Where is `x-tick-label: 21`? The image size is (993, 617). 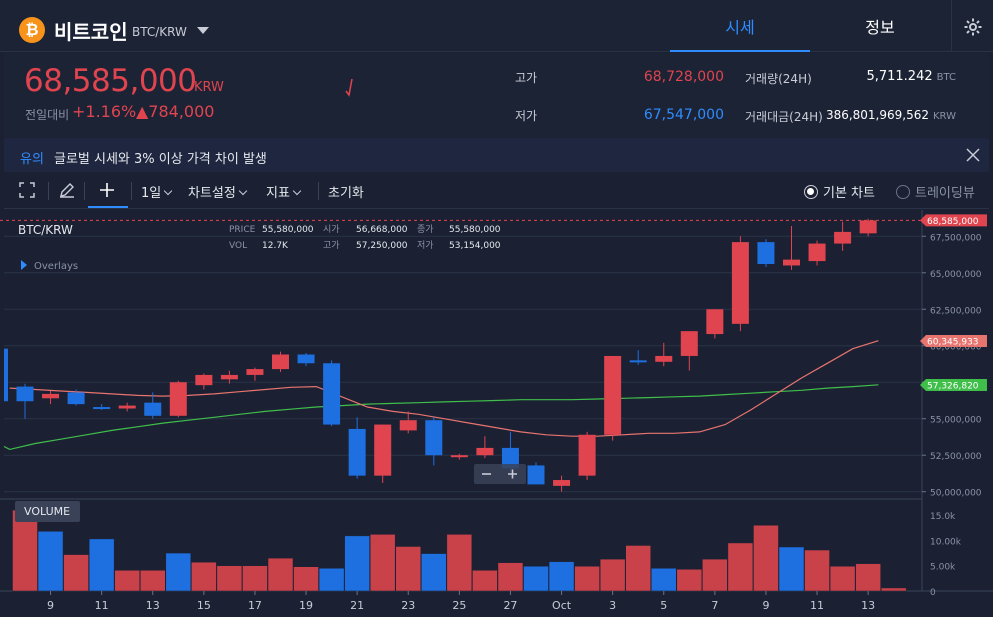 x-tick-label: 21 is located at coordinates (357, 605).